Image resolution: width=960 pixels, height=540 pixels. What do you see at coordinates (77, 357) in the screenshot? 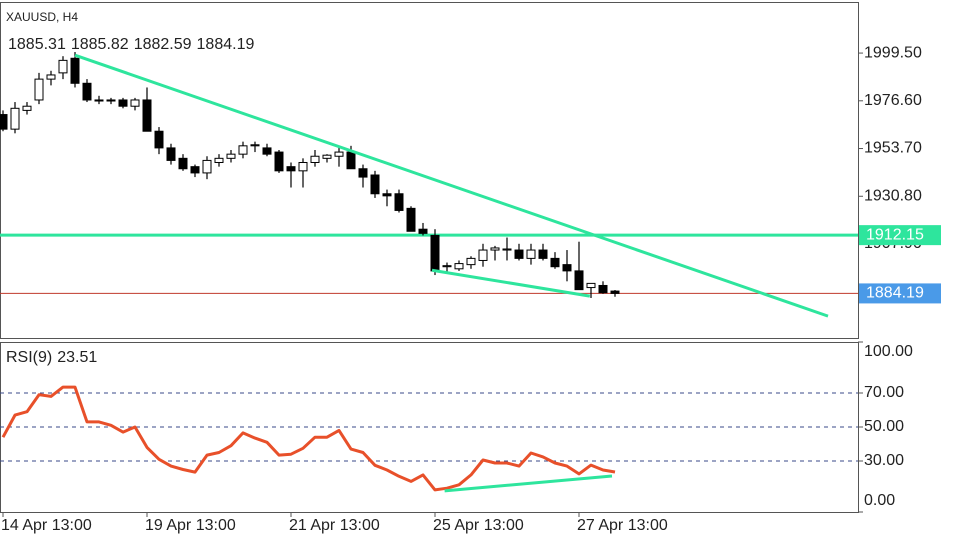
I see `indicator-value: 23.51` at bounding box center [77, 357].